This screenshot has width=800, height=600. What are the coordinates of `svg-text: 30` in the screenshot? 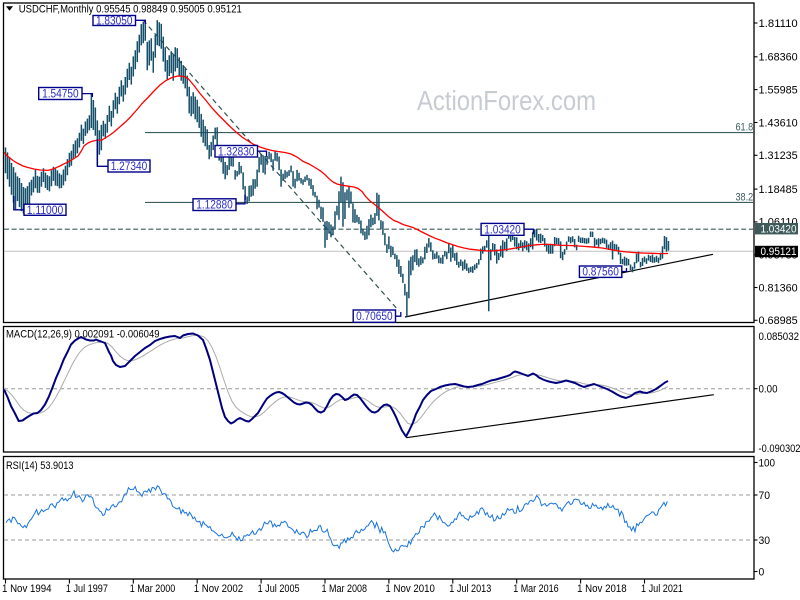 It's located at (765, 541).